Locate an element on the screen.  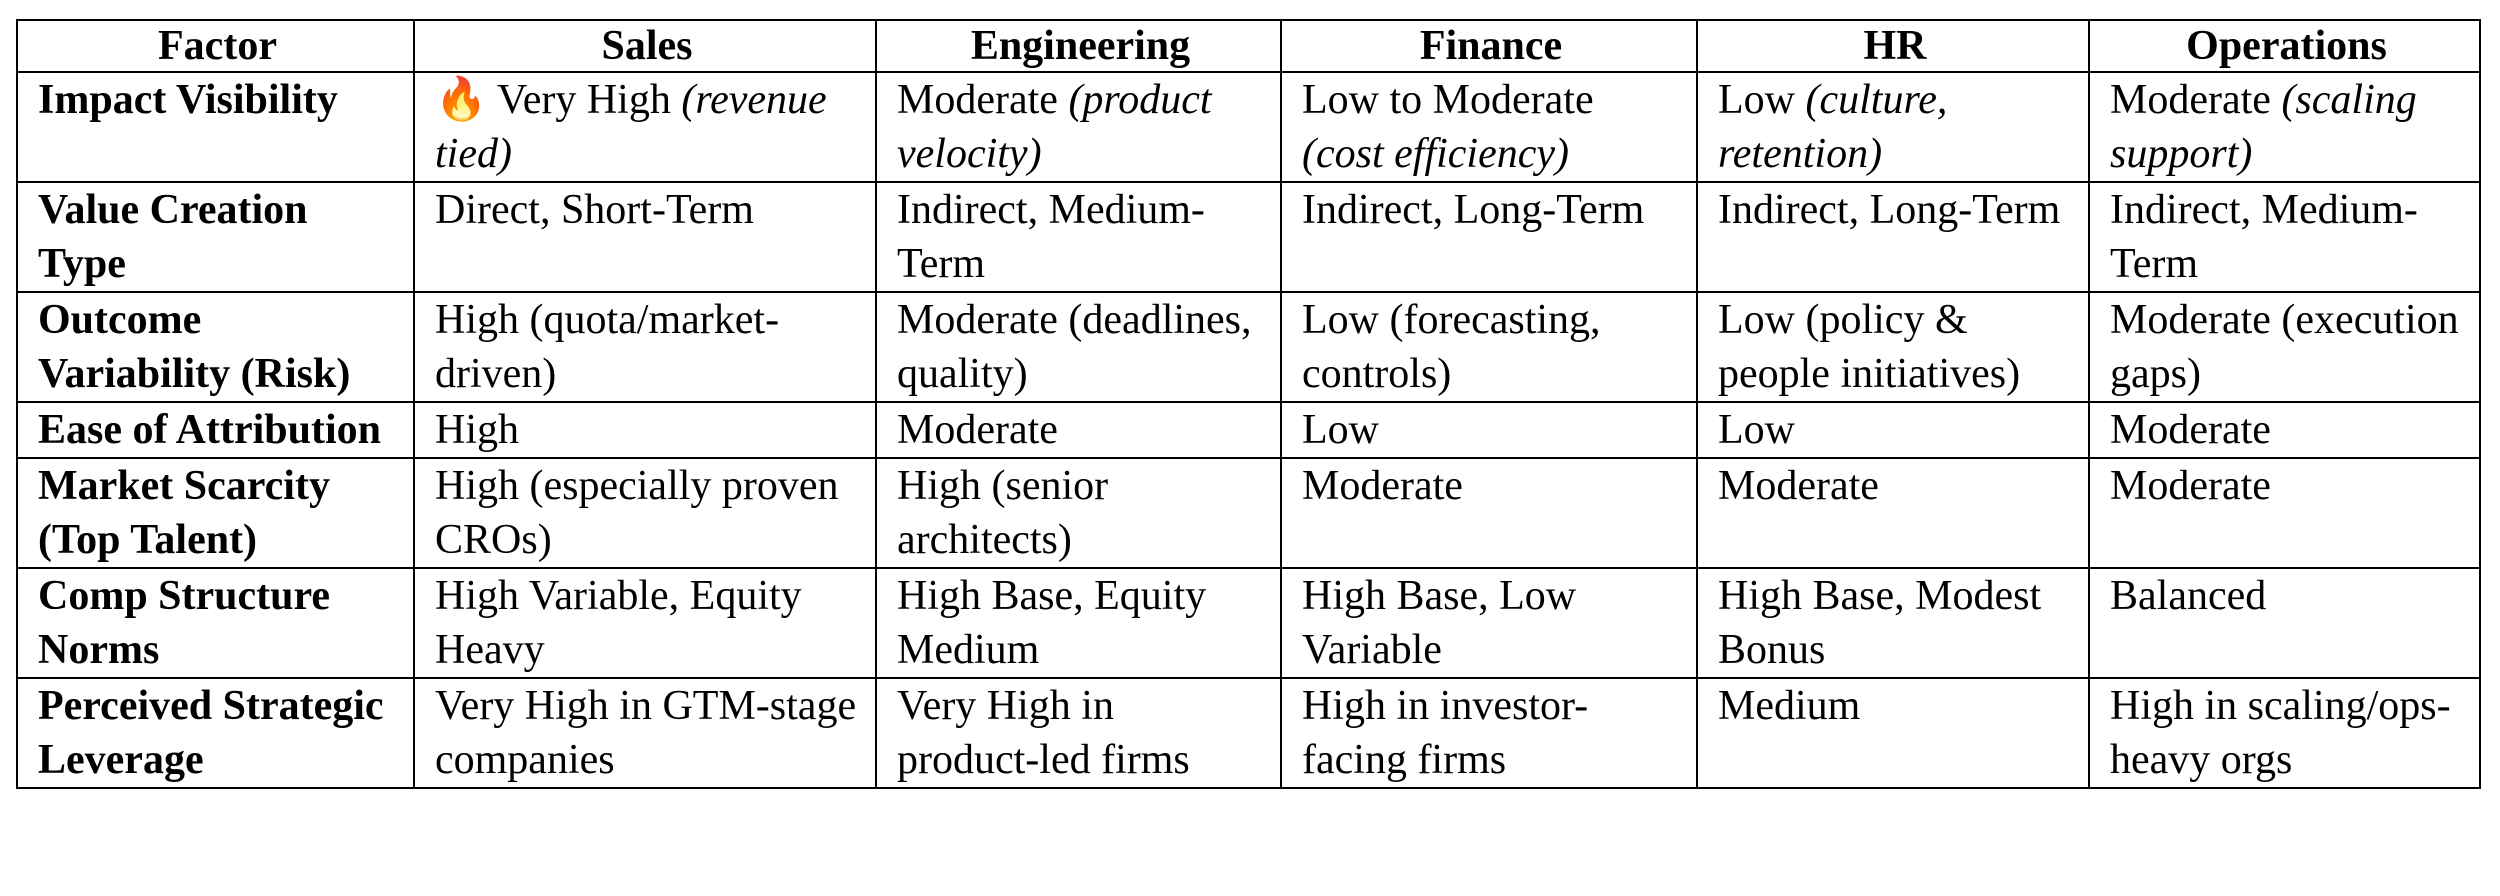
header-cell: Finance is located at coordinates (1489, 46).